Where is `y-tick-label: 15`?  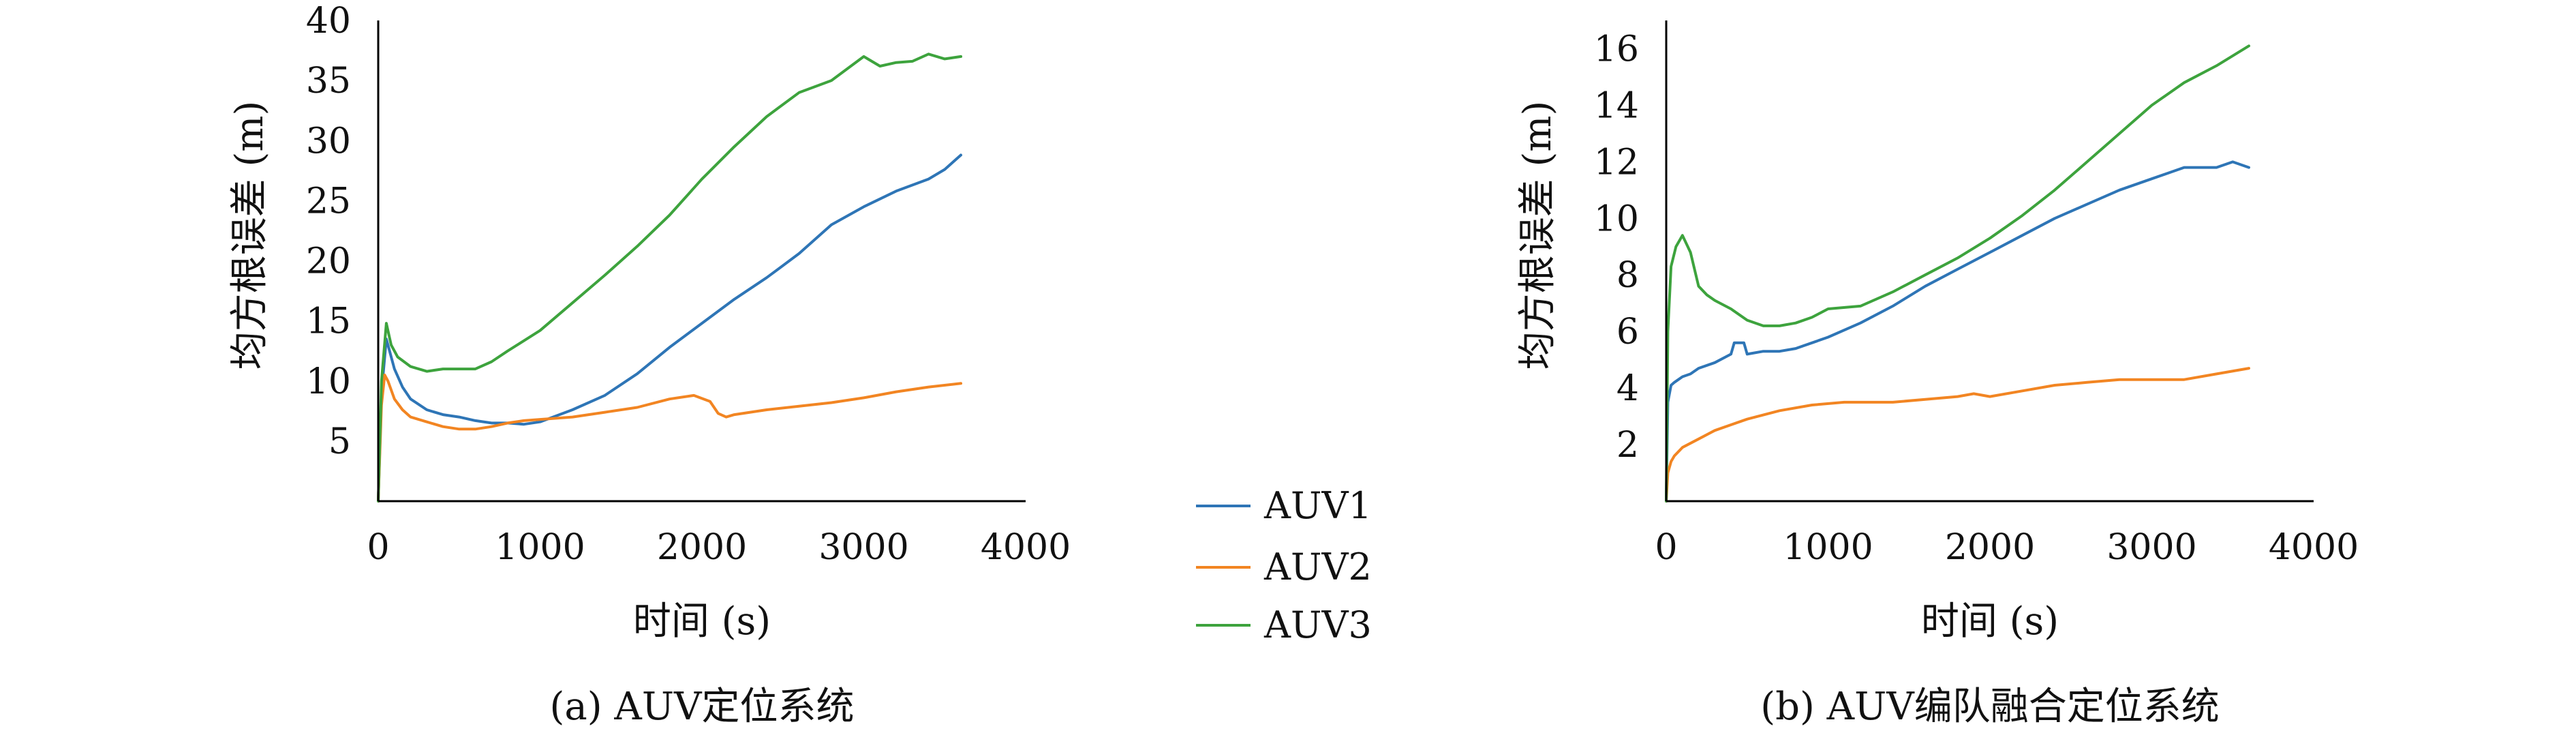 y-tick-label: 15 is located at coordinates (328, 321).